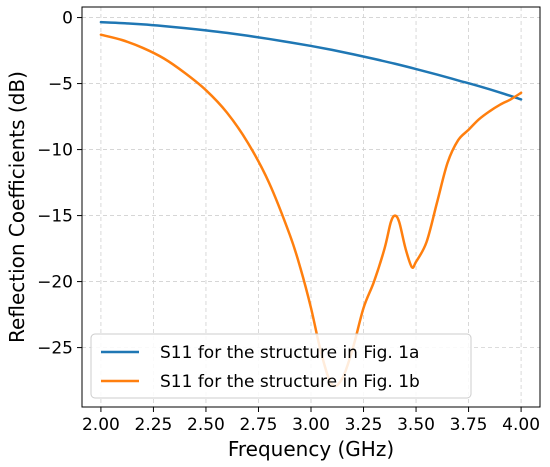  What do you see at coordinates (469, 425) in the screenshot?
I see `x-tick-label: 3.75` at bounding box center [469, 425].